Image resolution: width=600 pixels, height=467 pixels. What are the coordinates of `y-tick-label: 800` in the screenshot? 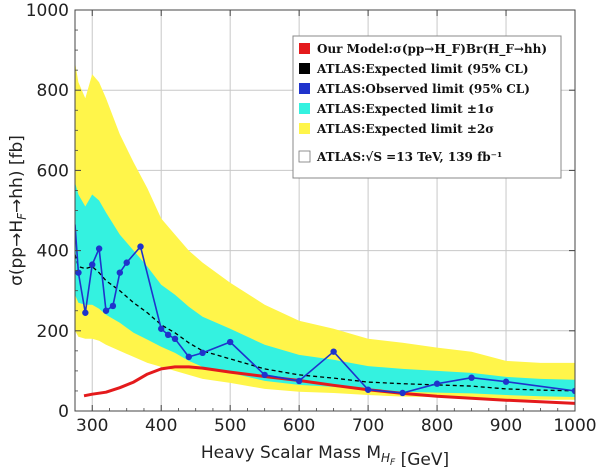 It's located at (53, 91).